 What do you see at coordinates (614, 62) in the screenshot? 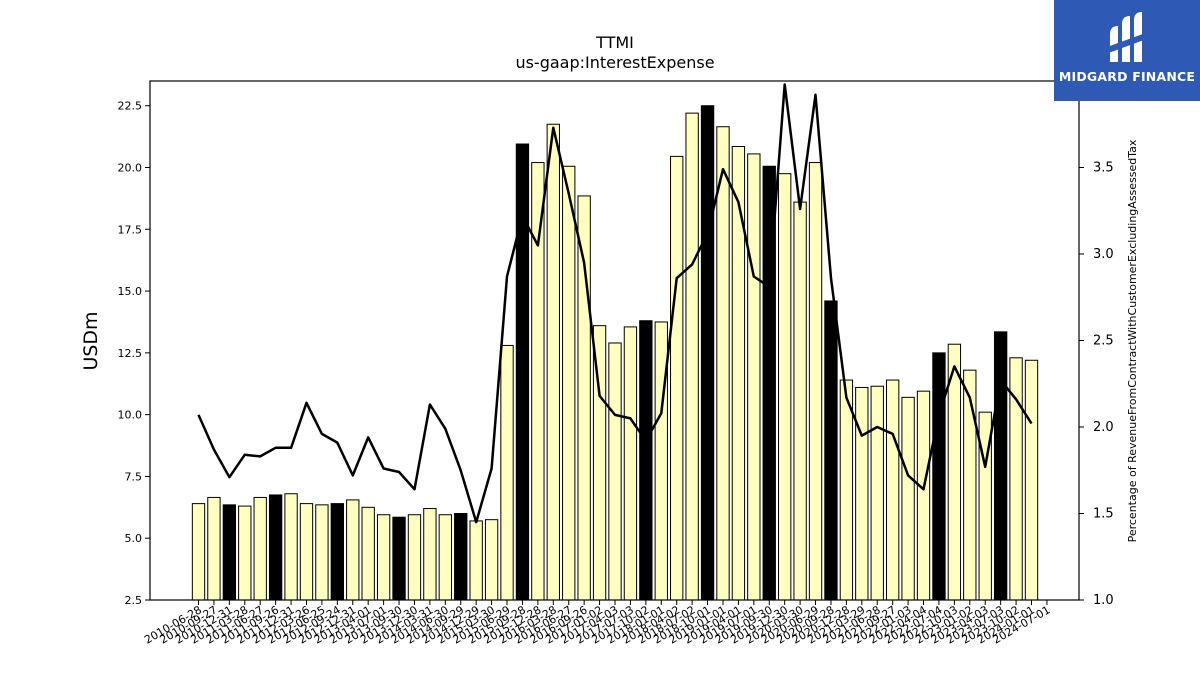
I see `chart-subtitle: us-gaap:InterestExpense` at bounding box center [614, 62].